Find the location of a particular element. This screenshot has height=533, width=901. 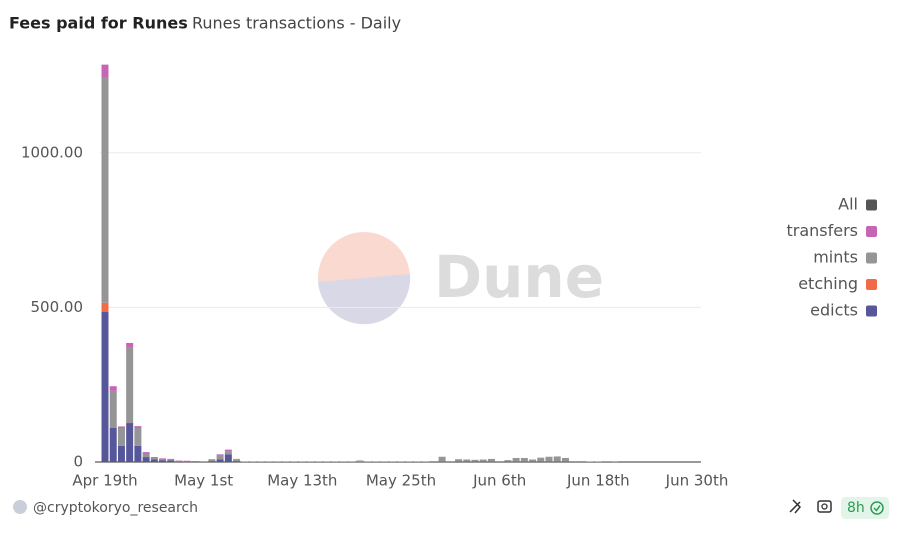

watermark: Dune is located at coordinates (461, 278).